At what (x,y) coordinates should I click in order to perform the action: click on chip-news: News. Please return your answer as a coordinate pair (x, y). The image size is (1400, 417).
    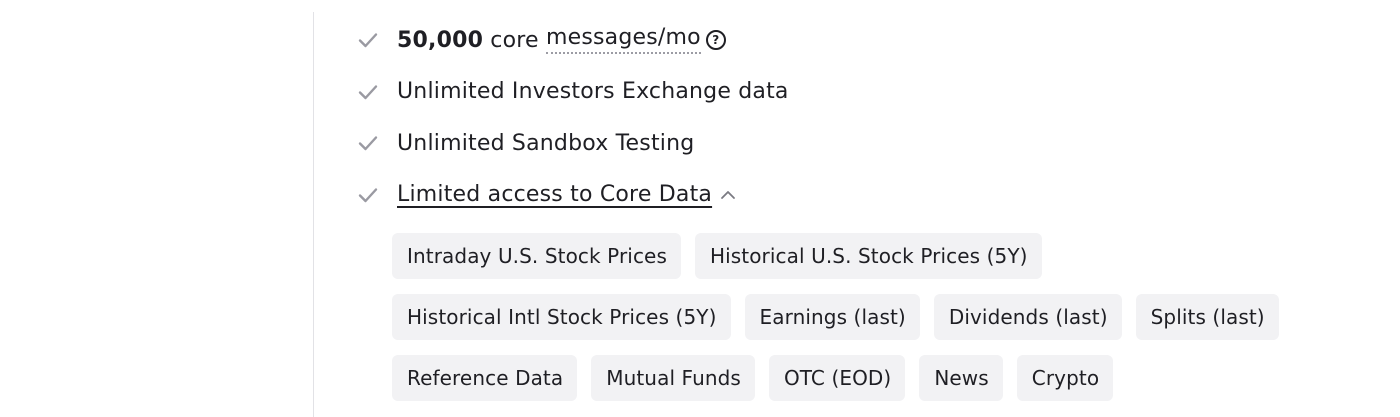
    Looking at the image, I should click on (961, 378).